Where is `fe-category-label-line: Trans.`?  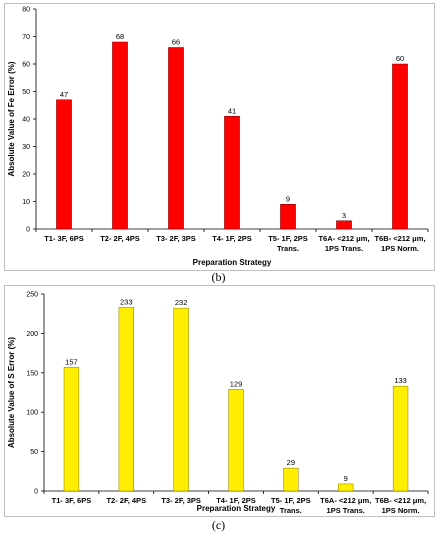
fe-category-label-line: Trans. is located at coordinates (288, 248).